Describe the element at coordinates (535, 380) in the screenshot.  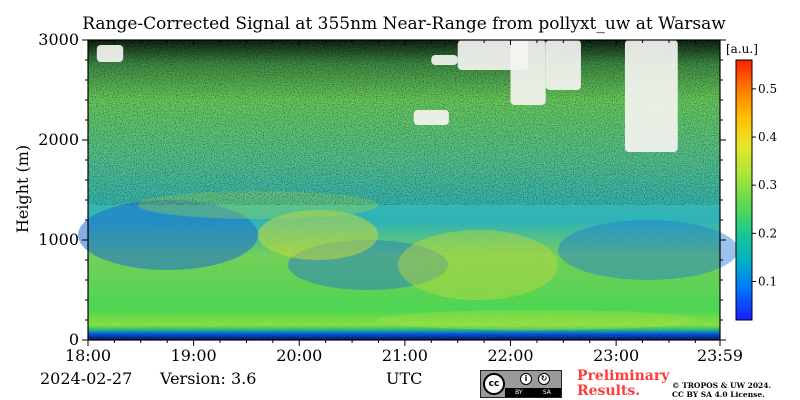
I see `cc-icons: i ↻` at that location.